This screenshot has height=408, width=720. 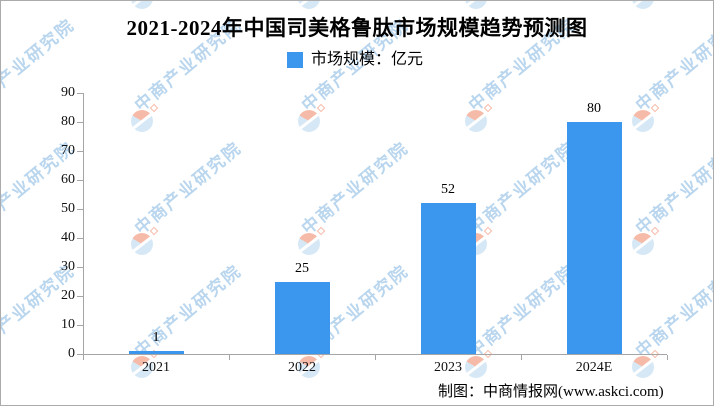 What do you see at coordinates (68, 150) in the screenshot?
I see `y-axis-tick-label: 70` at bounding box center [68, 150].